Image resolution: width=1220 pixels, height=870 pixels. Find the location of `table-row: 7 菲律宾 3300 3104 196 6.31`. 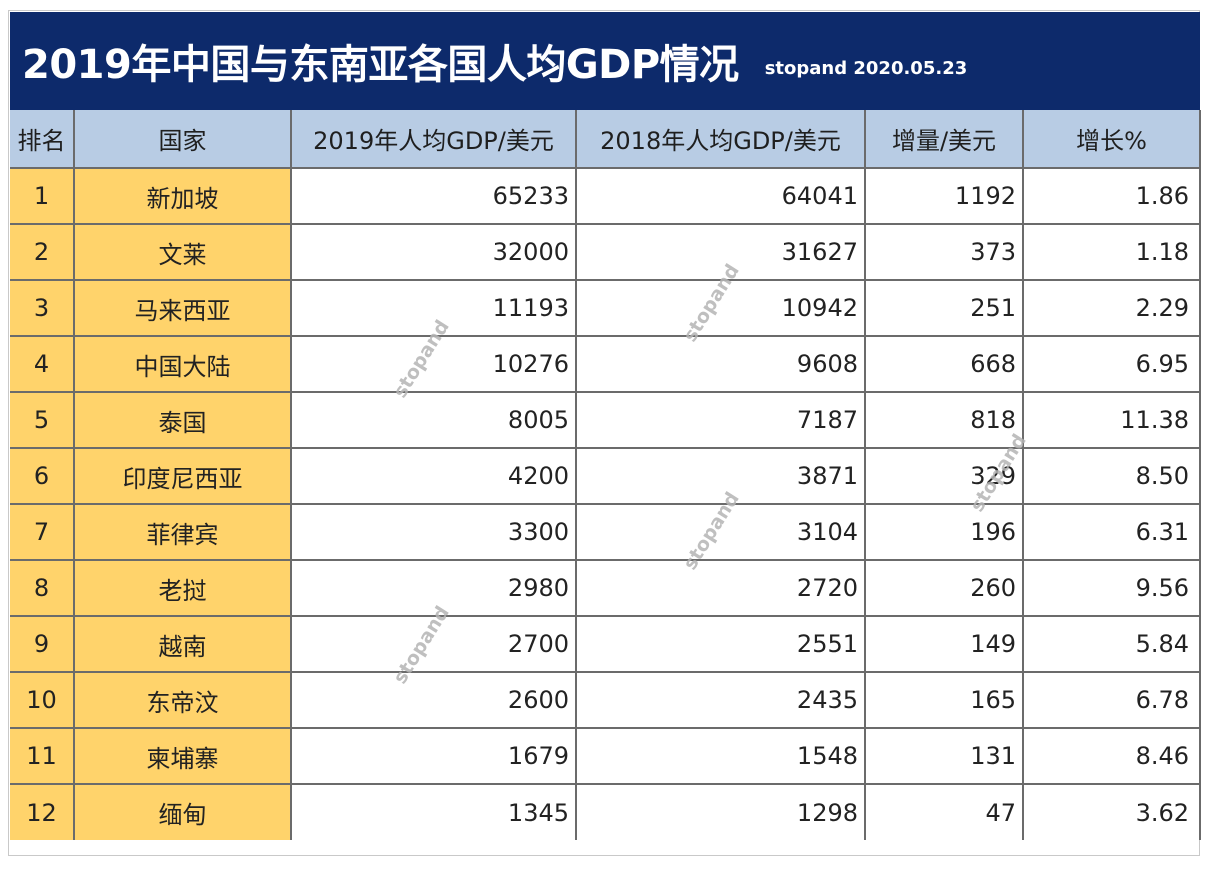

table-row: 7 菲律宾 3300 3104 196 6.31 is located at coordinates (605, 532).